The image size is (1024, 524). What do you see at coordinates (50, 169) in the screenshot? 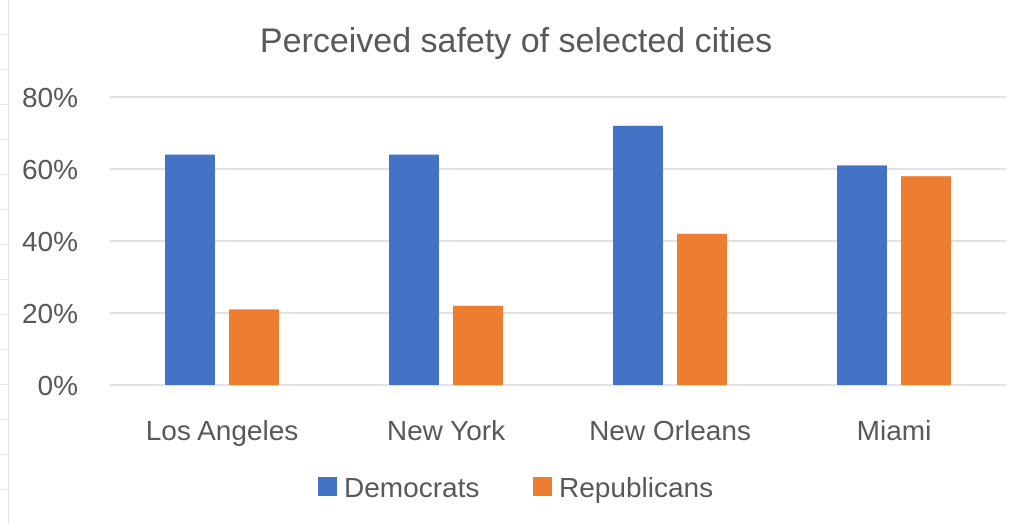
I see `y-tick-label: 60%` at bounding box center [50, 169].